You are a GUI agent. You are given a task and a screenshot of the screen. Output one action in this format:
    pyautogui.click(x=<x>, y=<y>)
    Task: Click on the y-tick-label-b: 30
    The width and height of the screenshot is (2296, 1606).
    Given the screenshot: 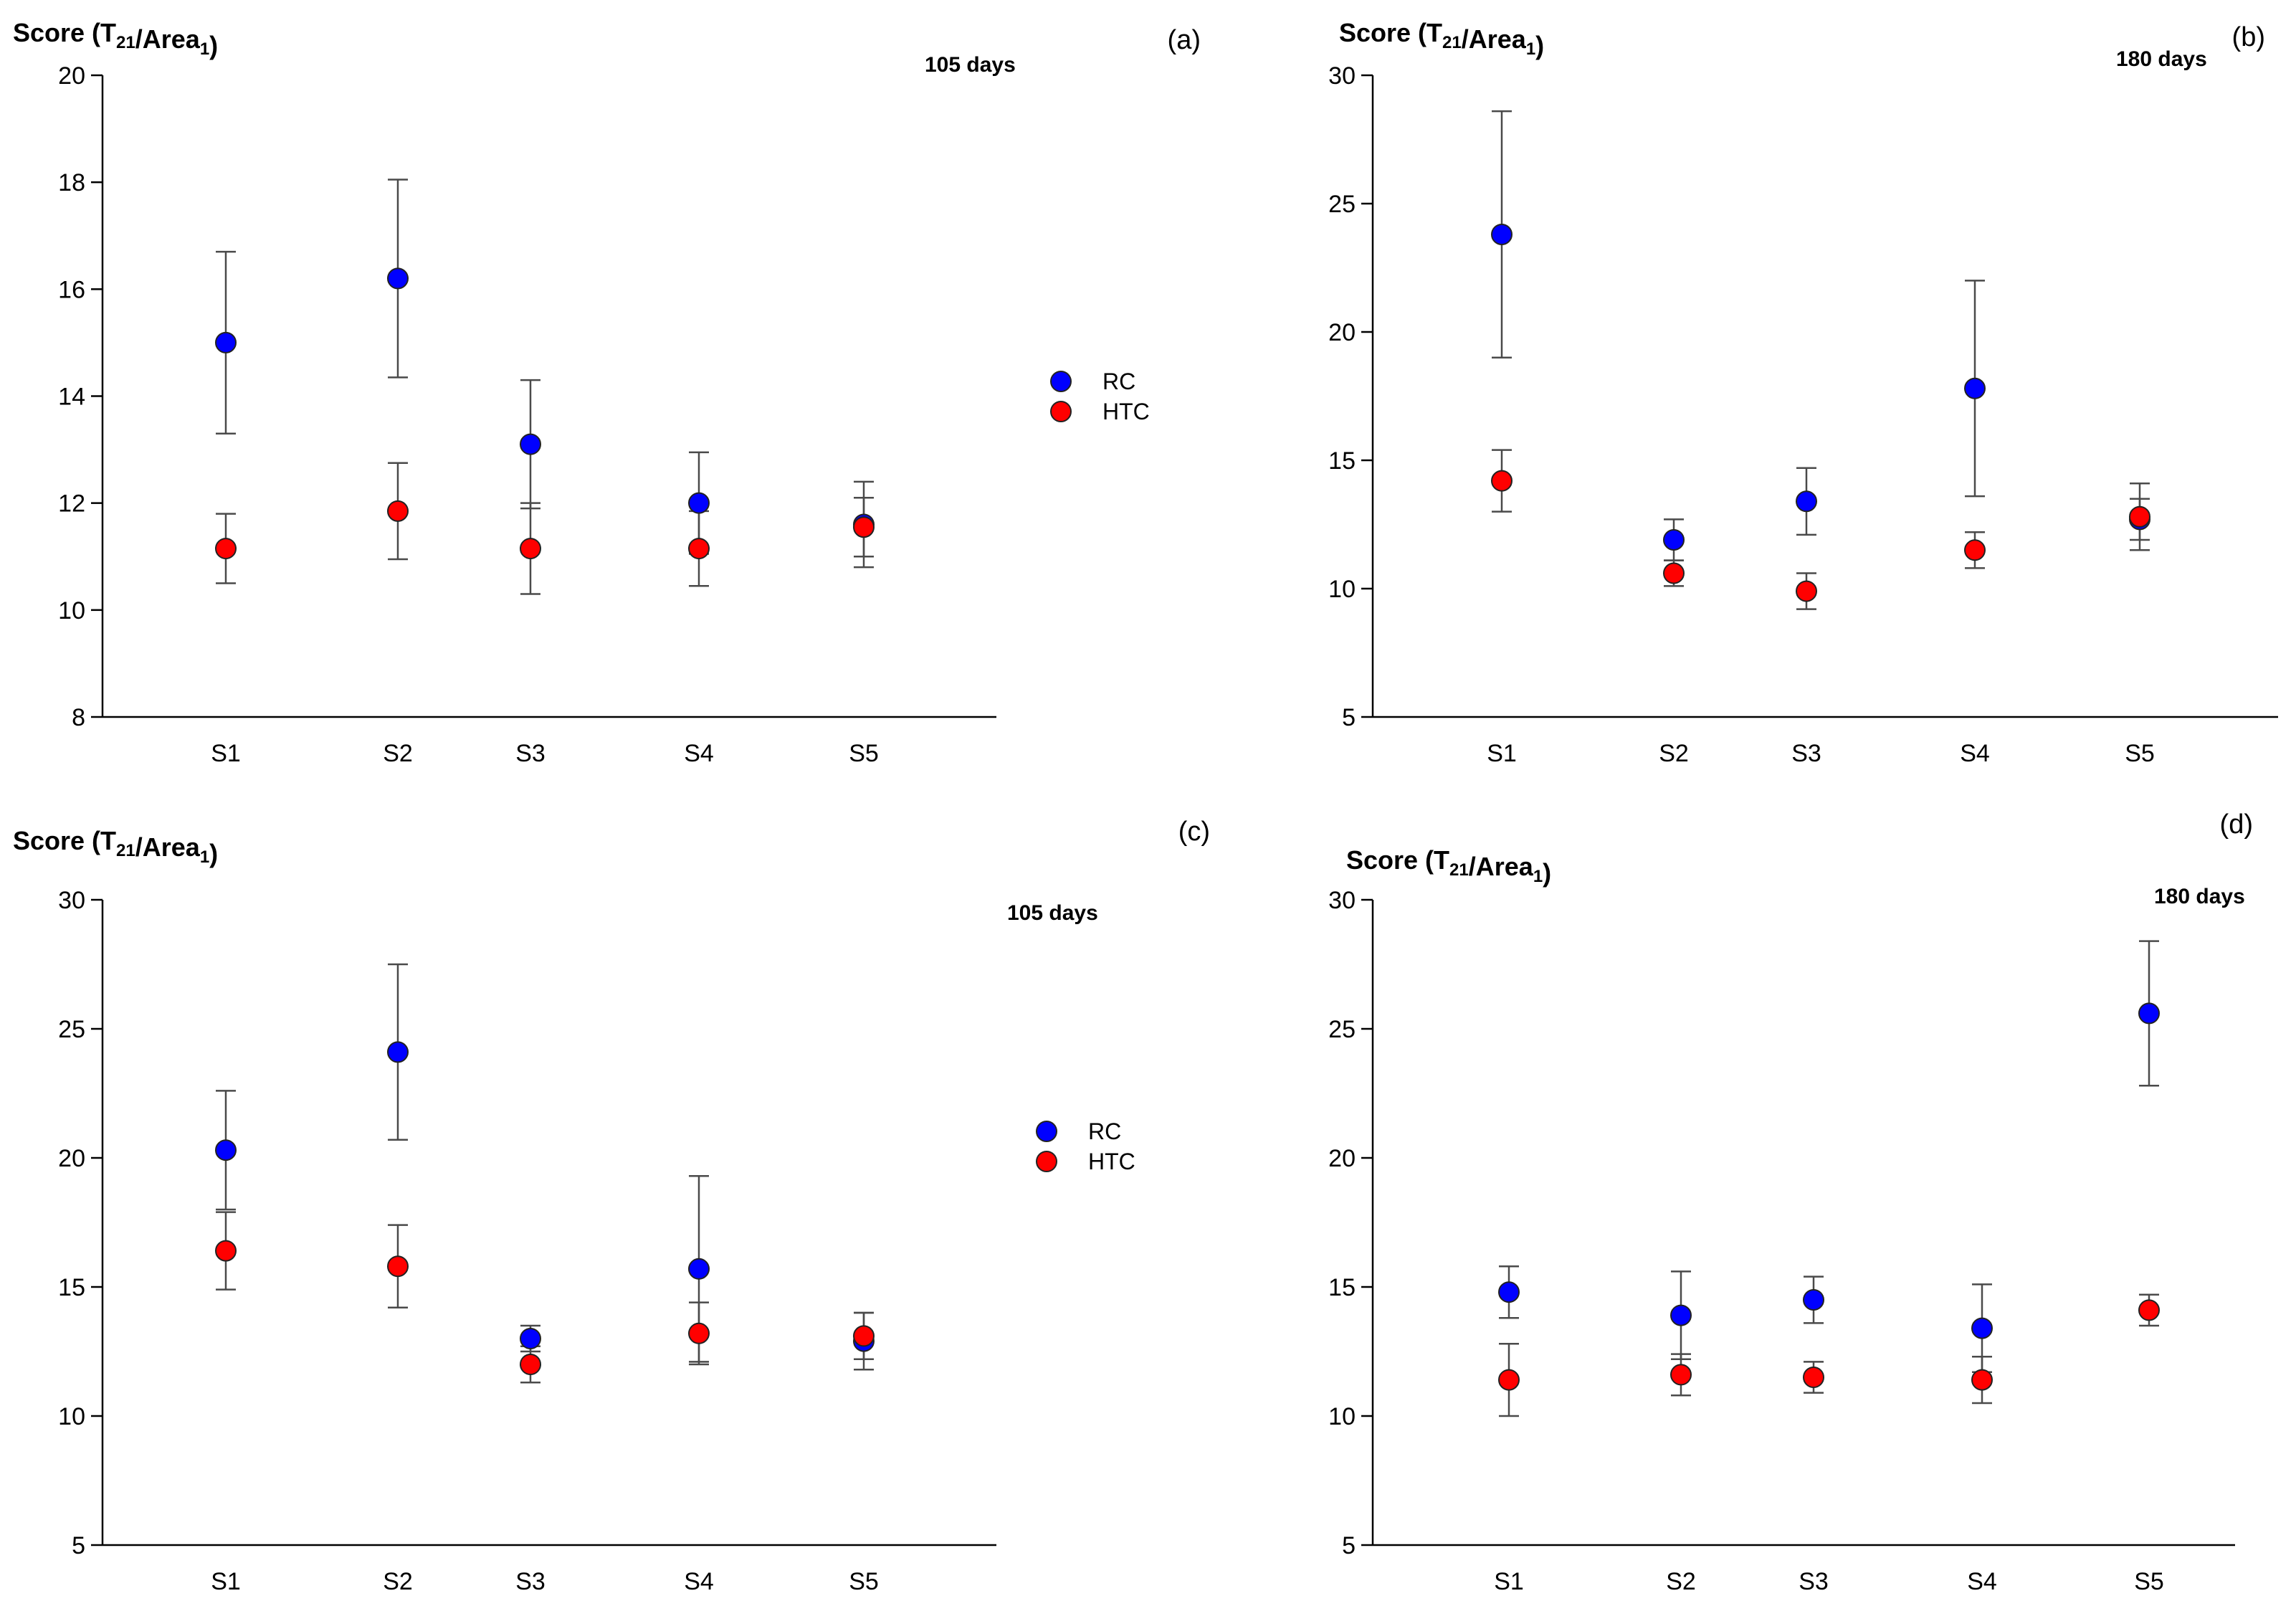 What is the action you would take?
    pyautogui.click(x=1342, y=76)
    